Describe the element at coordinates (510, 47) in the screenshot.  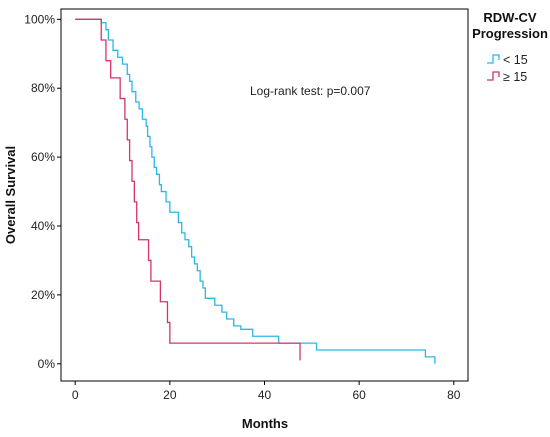
I see `legend: RDW-CV Progression < 15 ≥ 15` at that location.